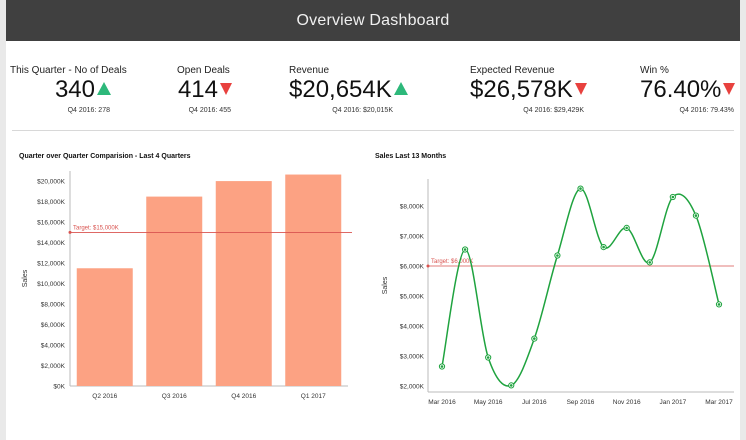  I want to click on x-tick-label: Q4 2016, so click(243, 396).